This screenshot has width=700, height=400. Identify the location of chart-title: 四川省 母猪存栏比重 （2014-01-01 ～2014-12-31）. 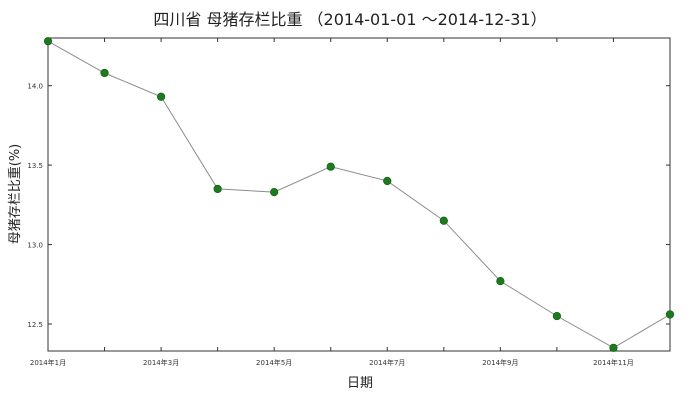
(350, 19).